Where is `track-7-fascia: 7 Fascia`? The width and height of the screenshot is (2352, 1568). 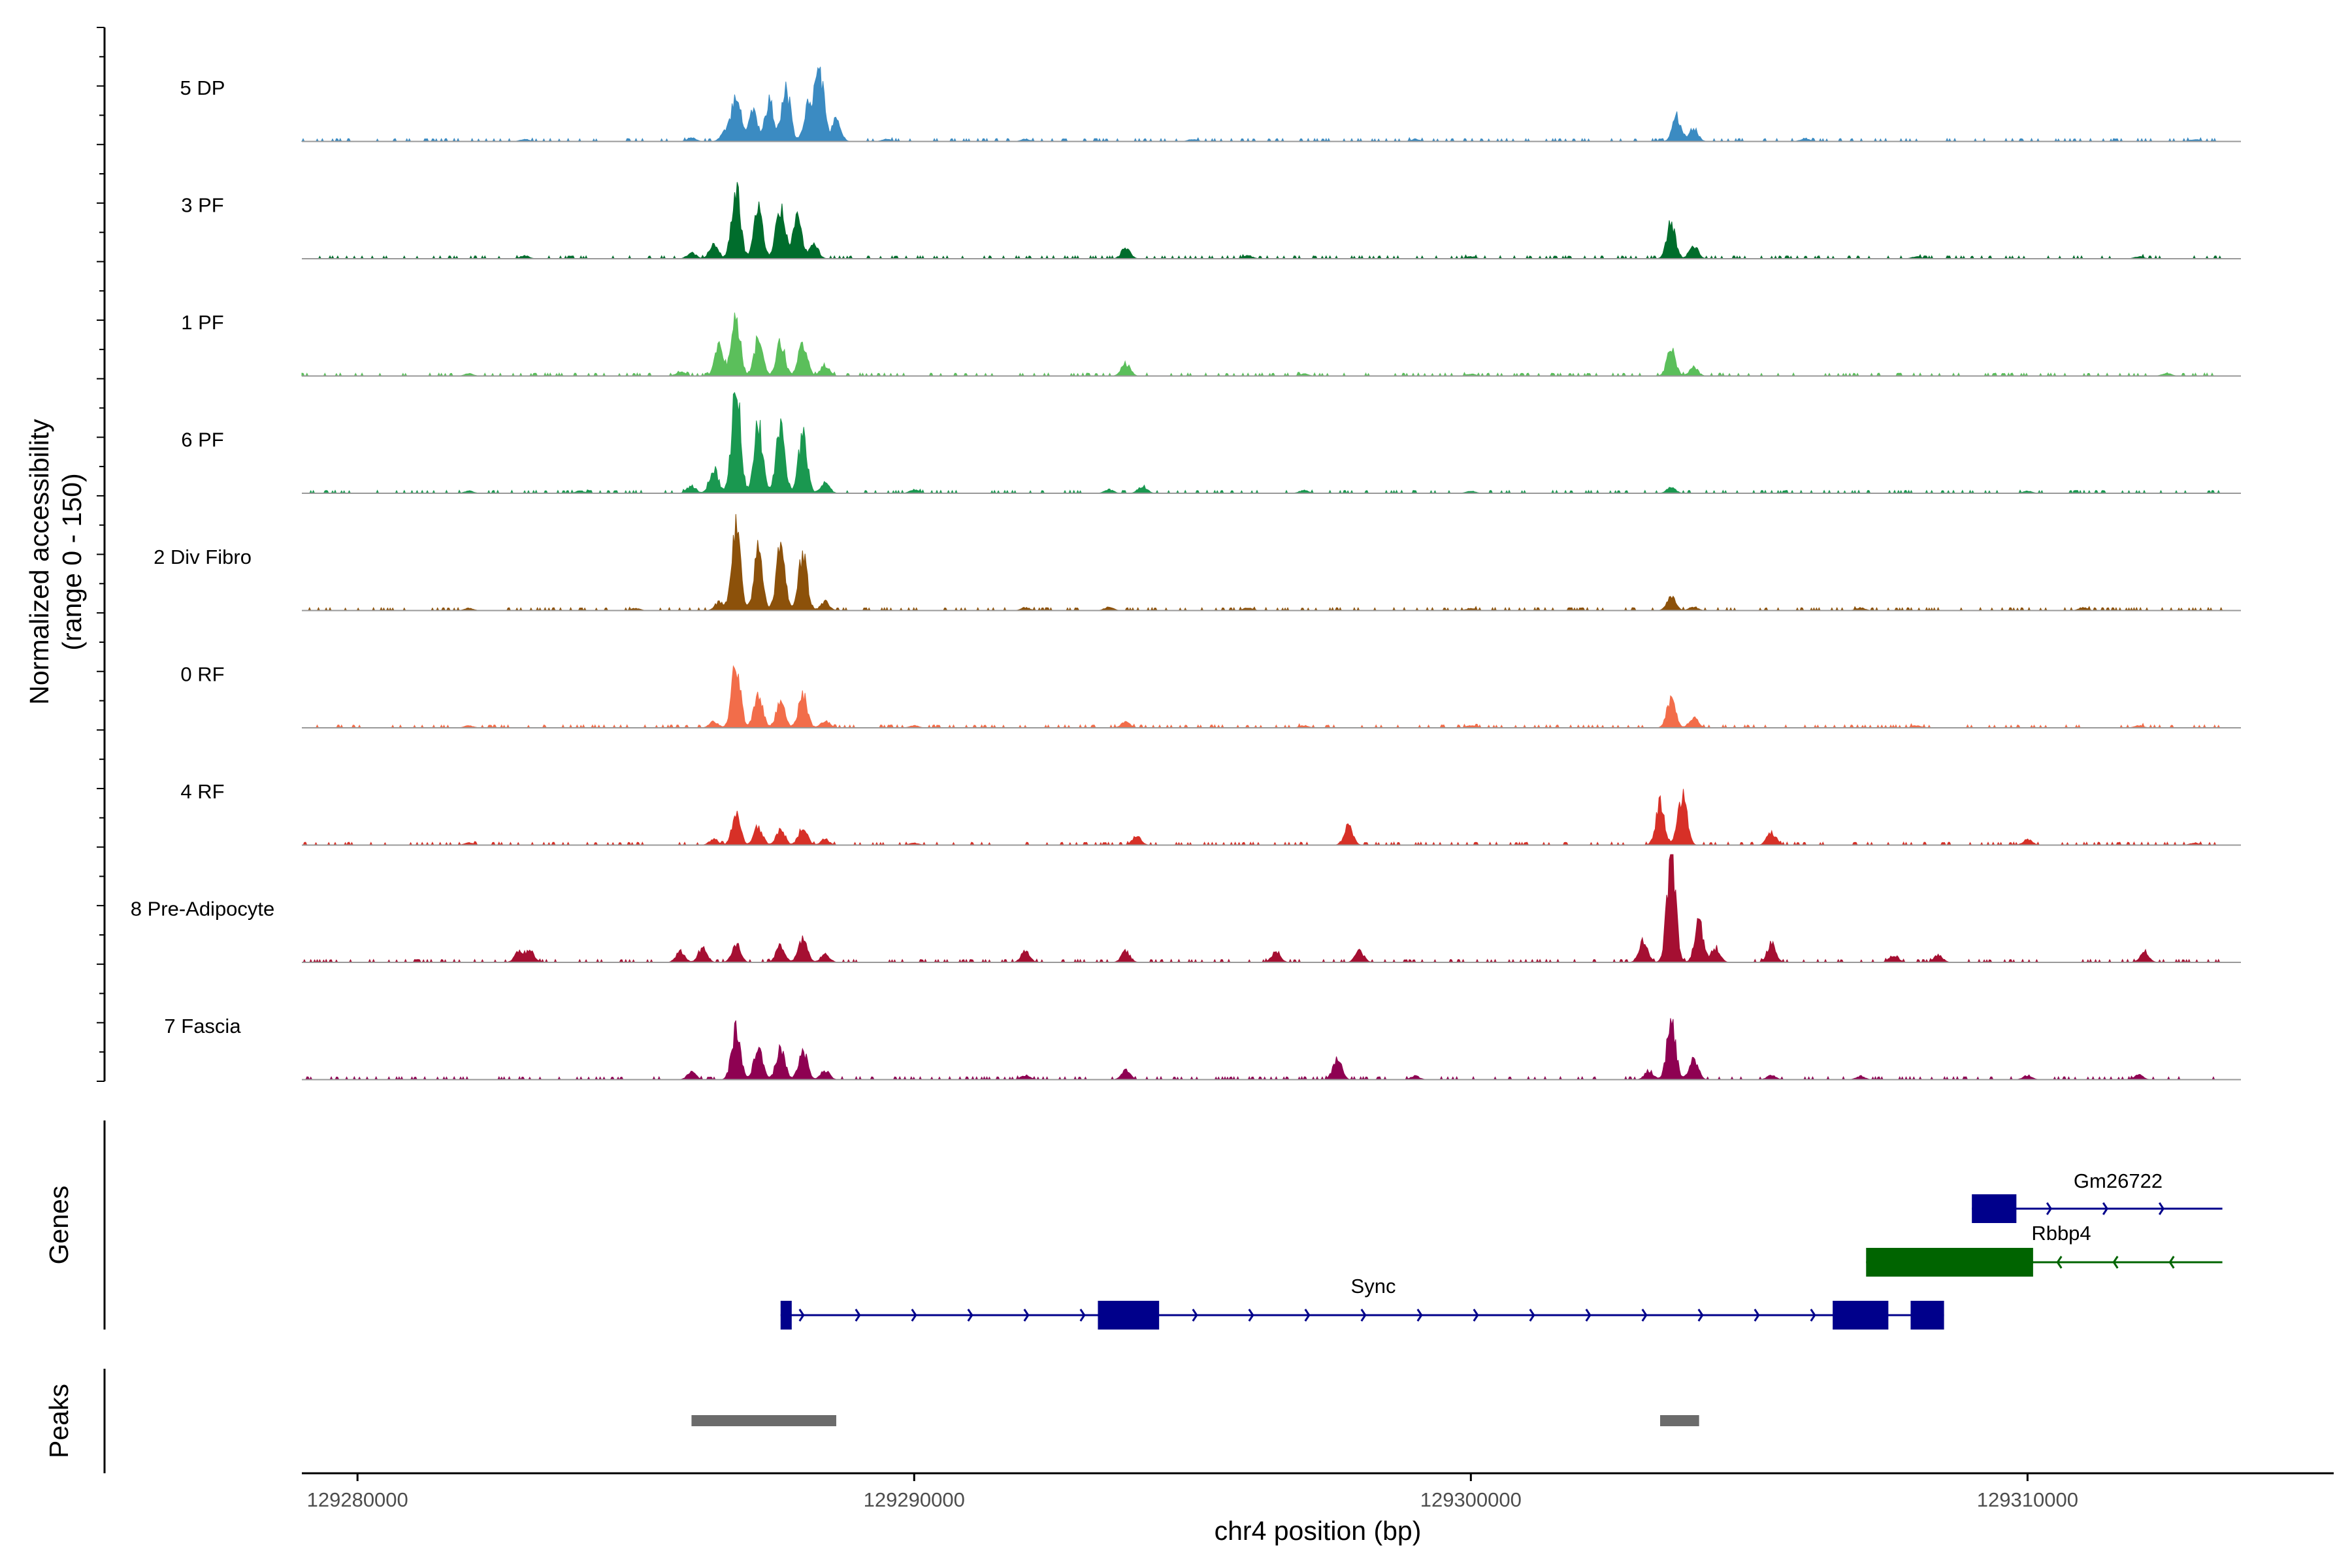
track-7-fascia: 7 Fascia is located at coordinates (1202, 1048).